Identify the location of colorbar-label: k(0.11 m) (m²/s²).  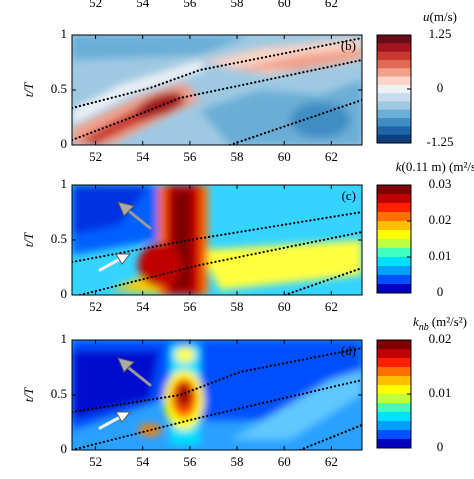
(435, 166).